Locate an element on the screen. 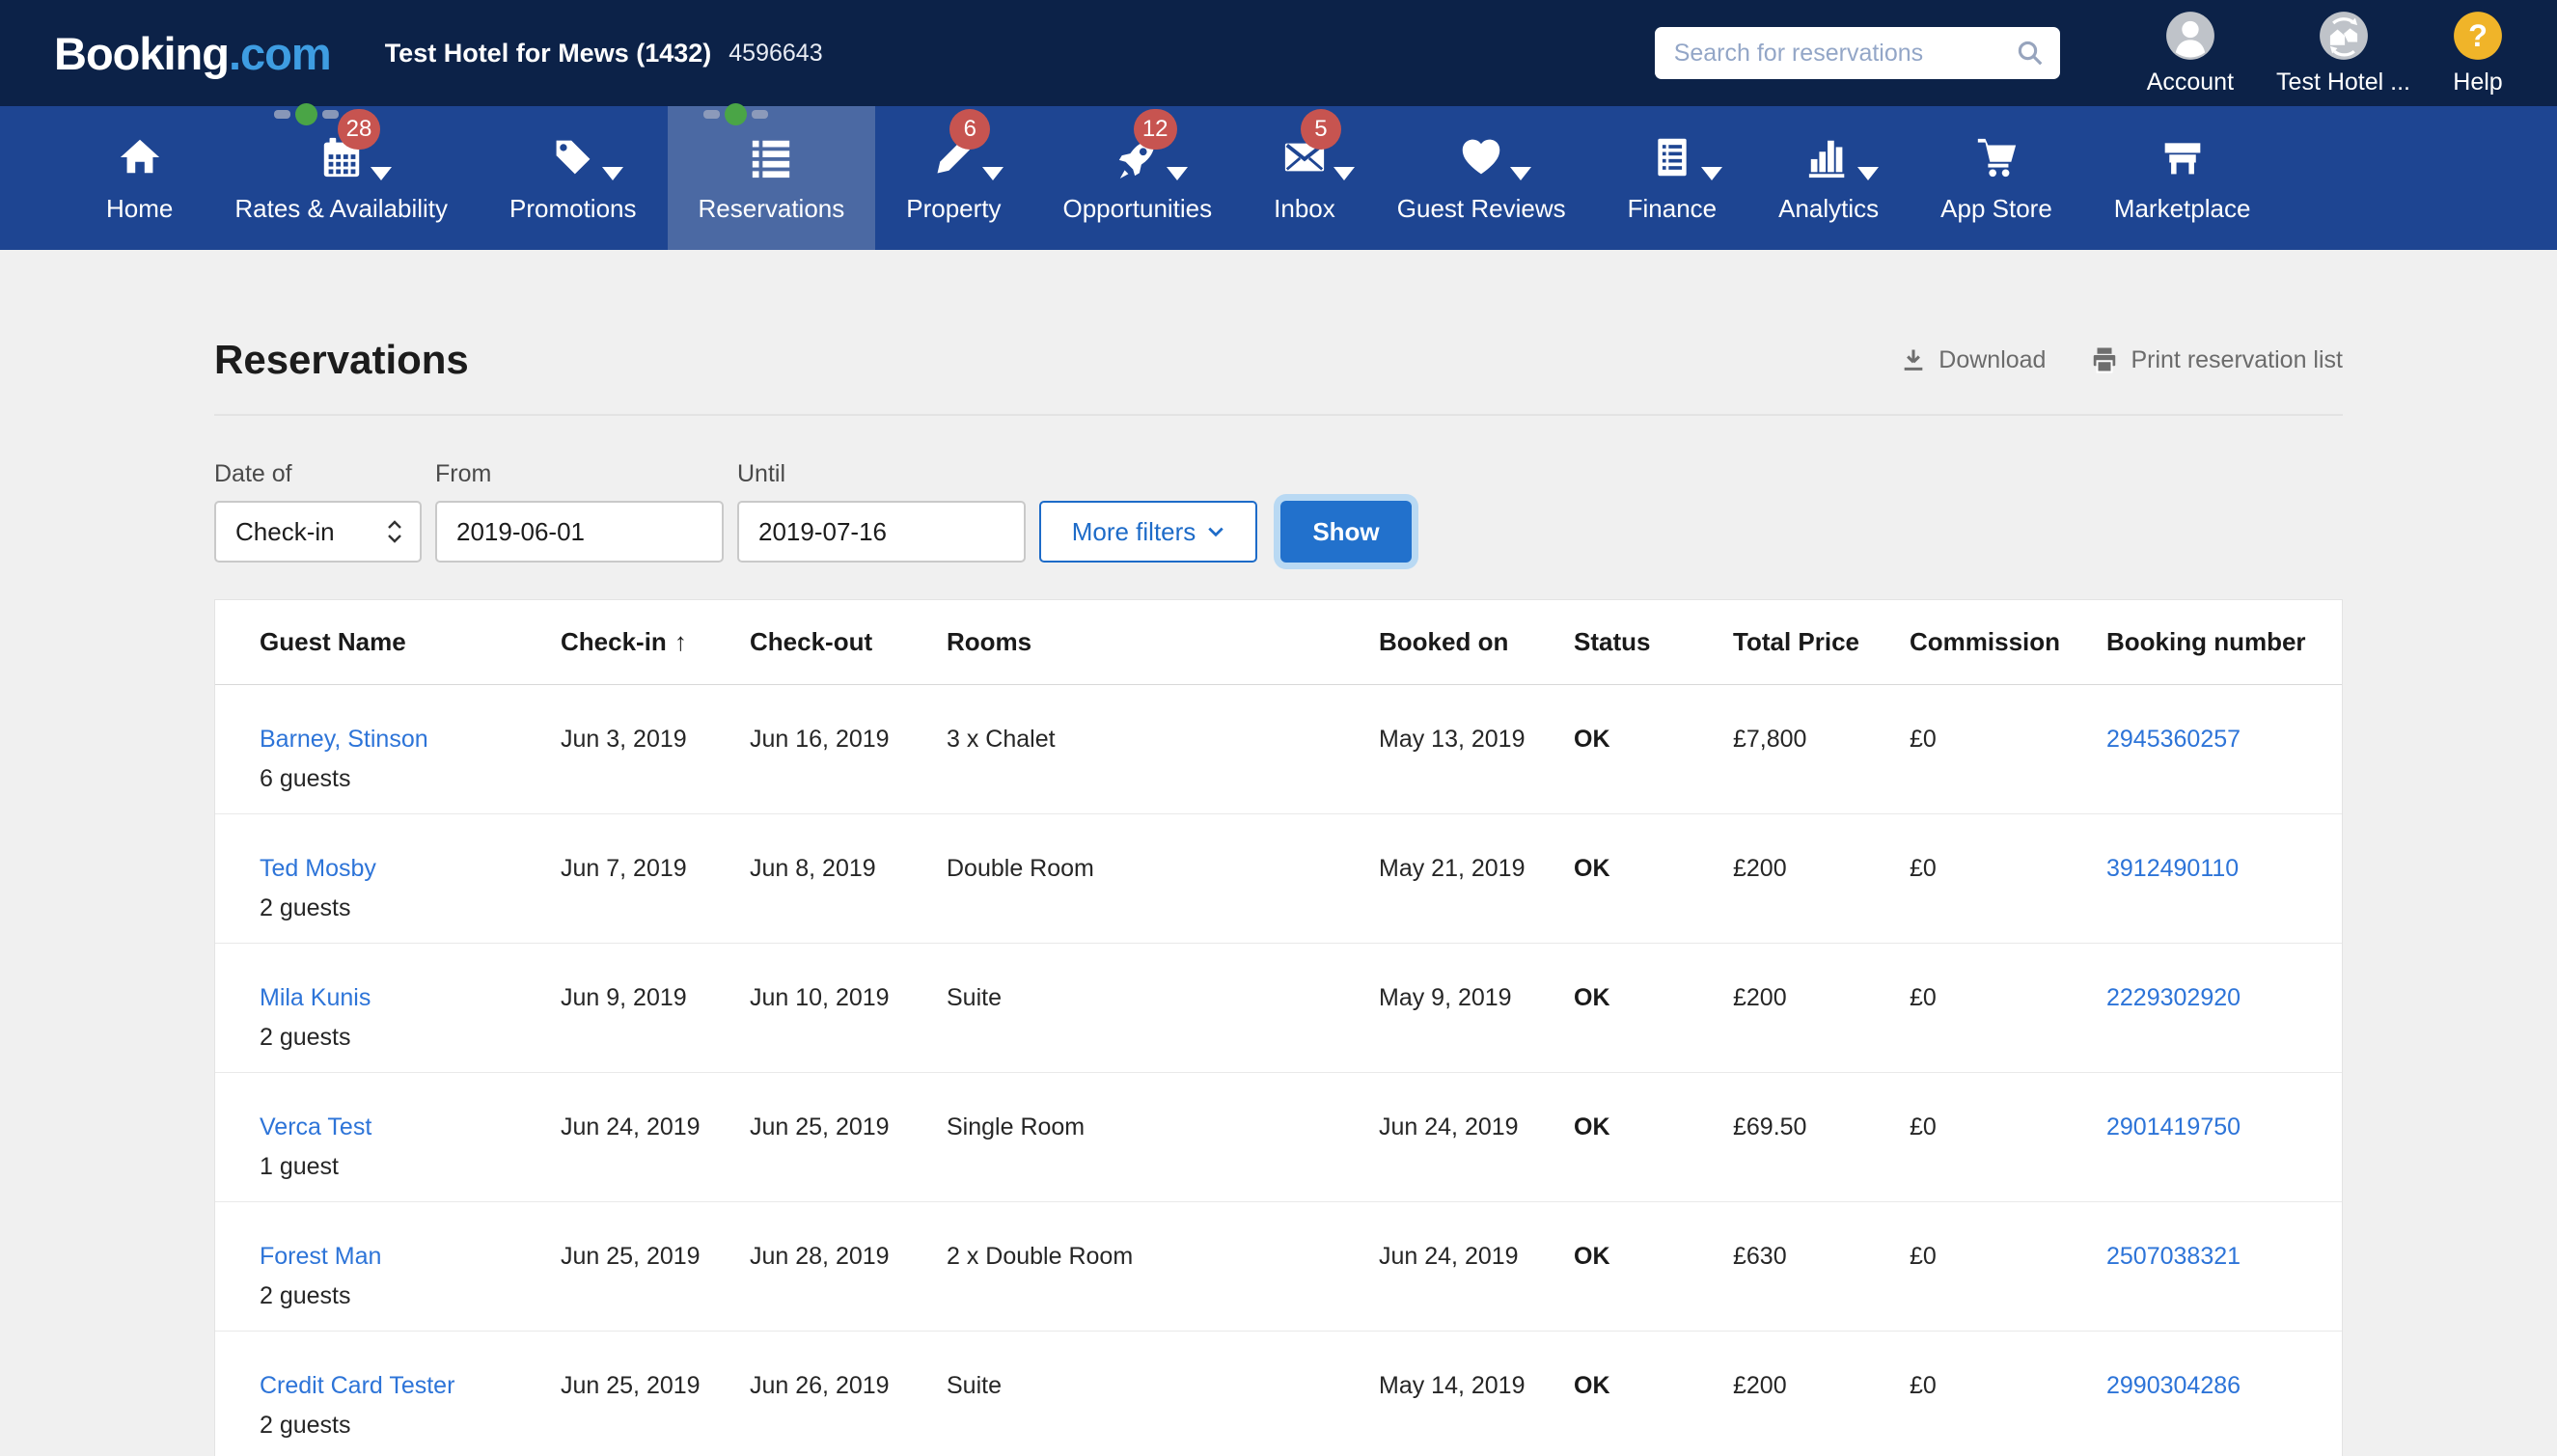  tag-icon is located at coordinates (573, 158).